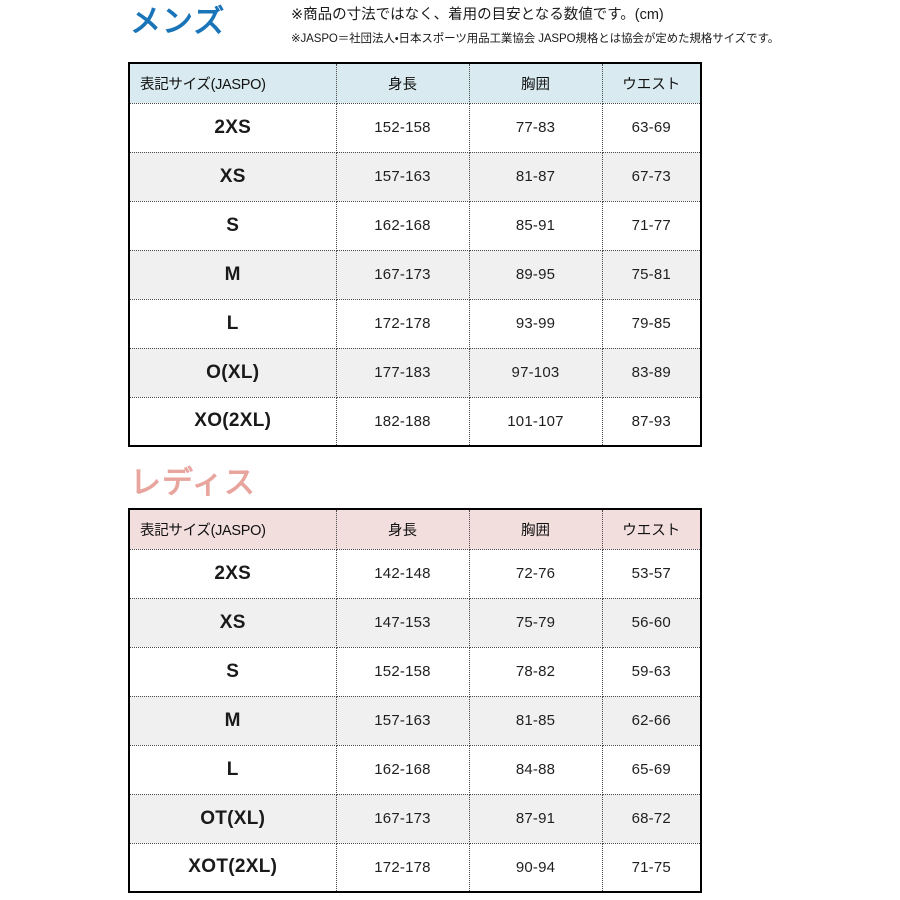  Describe the element at coordinates (450, 484) in the screenshot. I see `ladies-section-header: レディス` at that location.